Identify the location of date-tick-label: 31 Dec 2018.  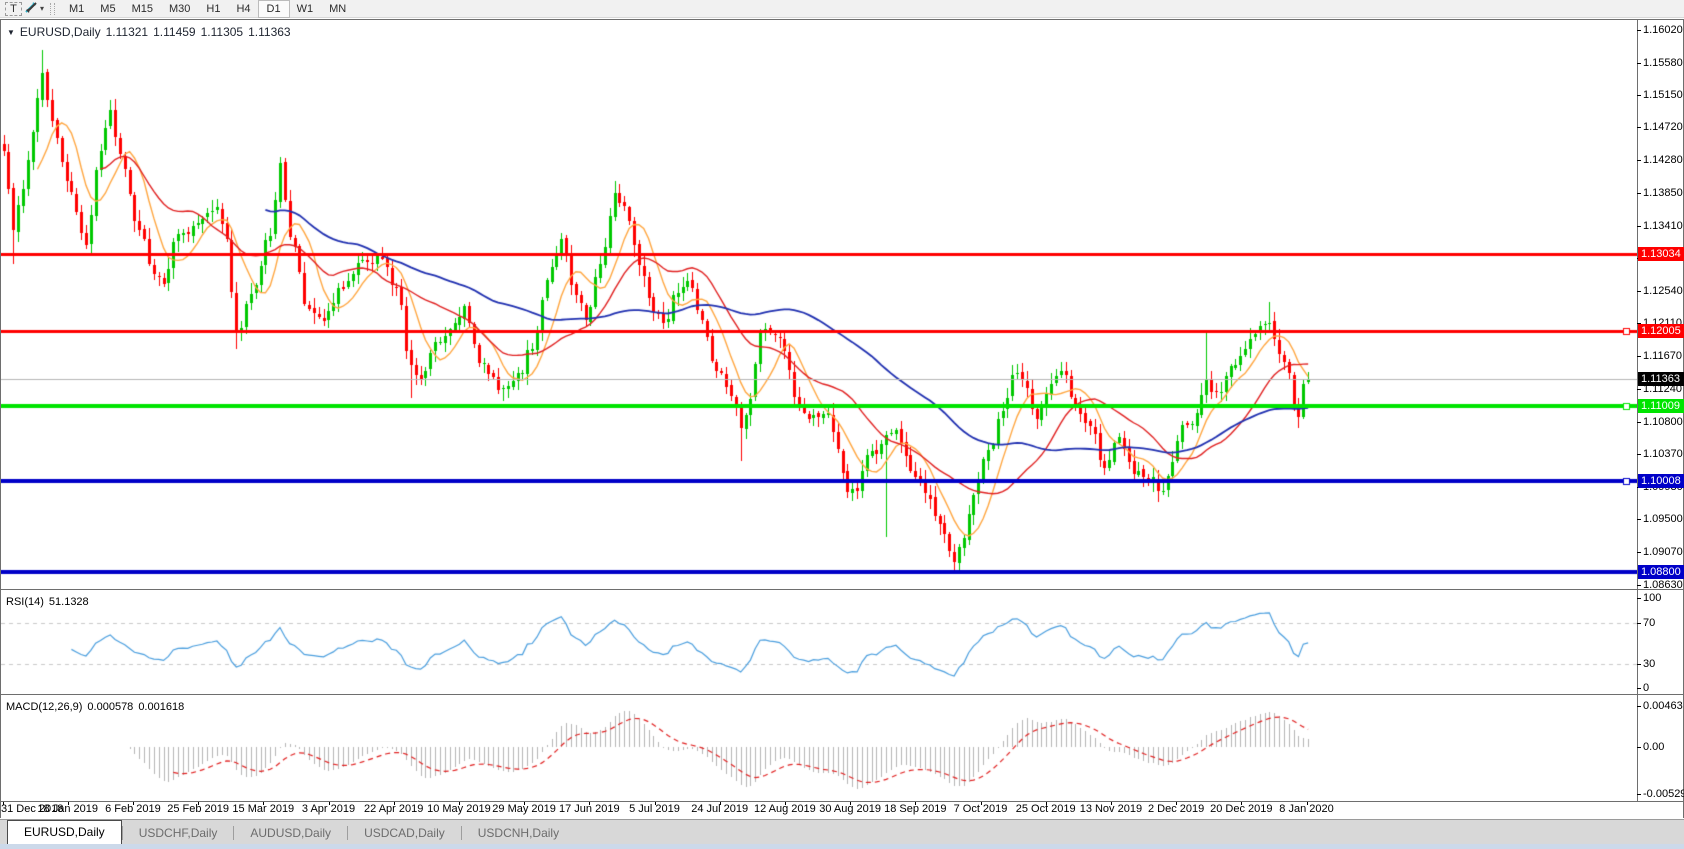
(32, 809).